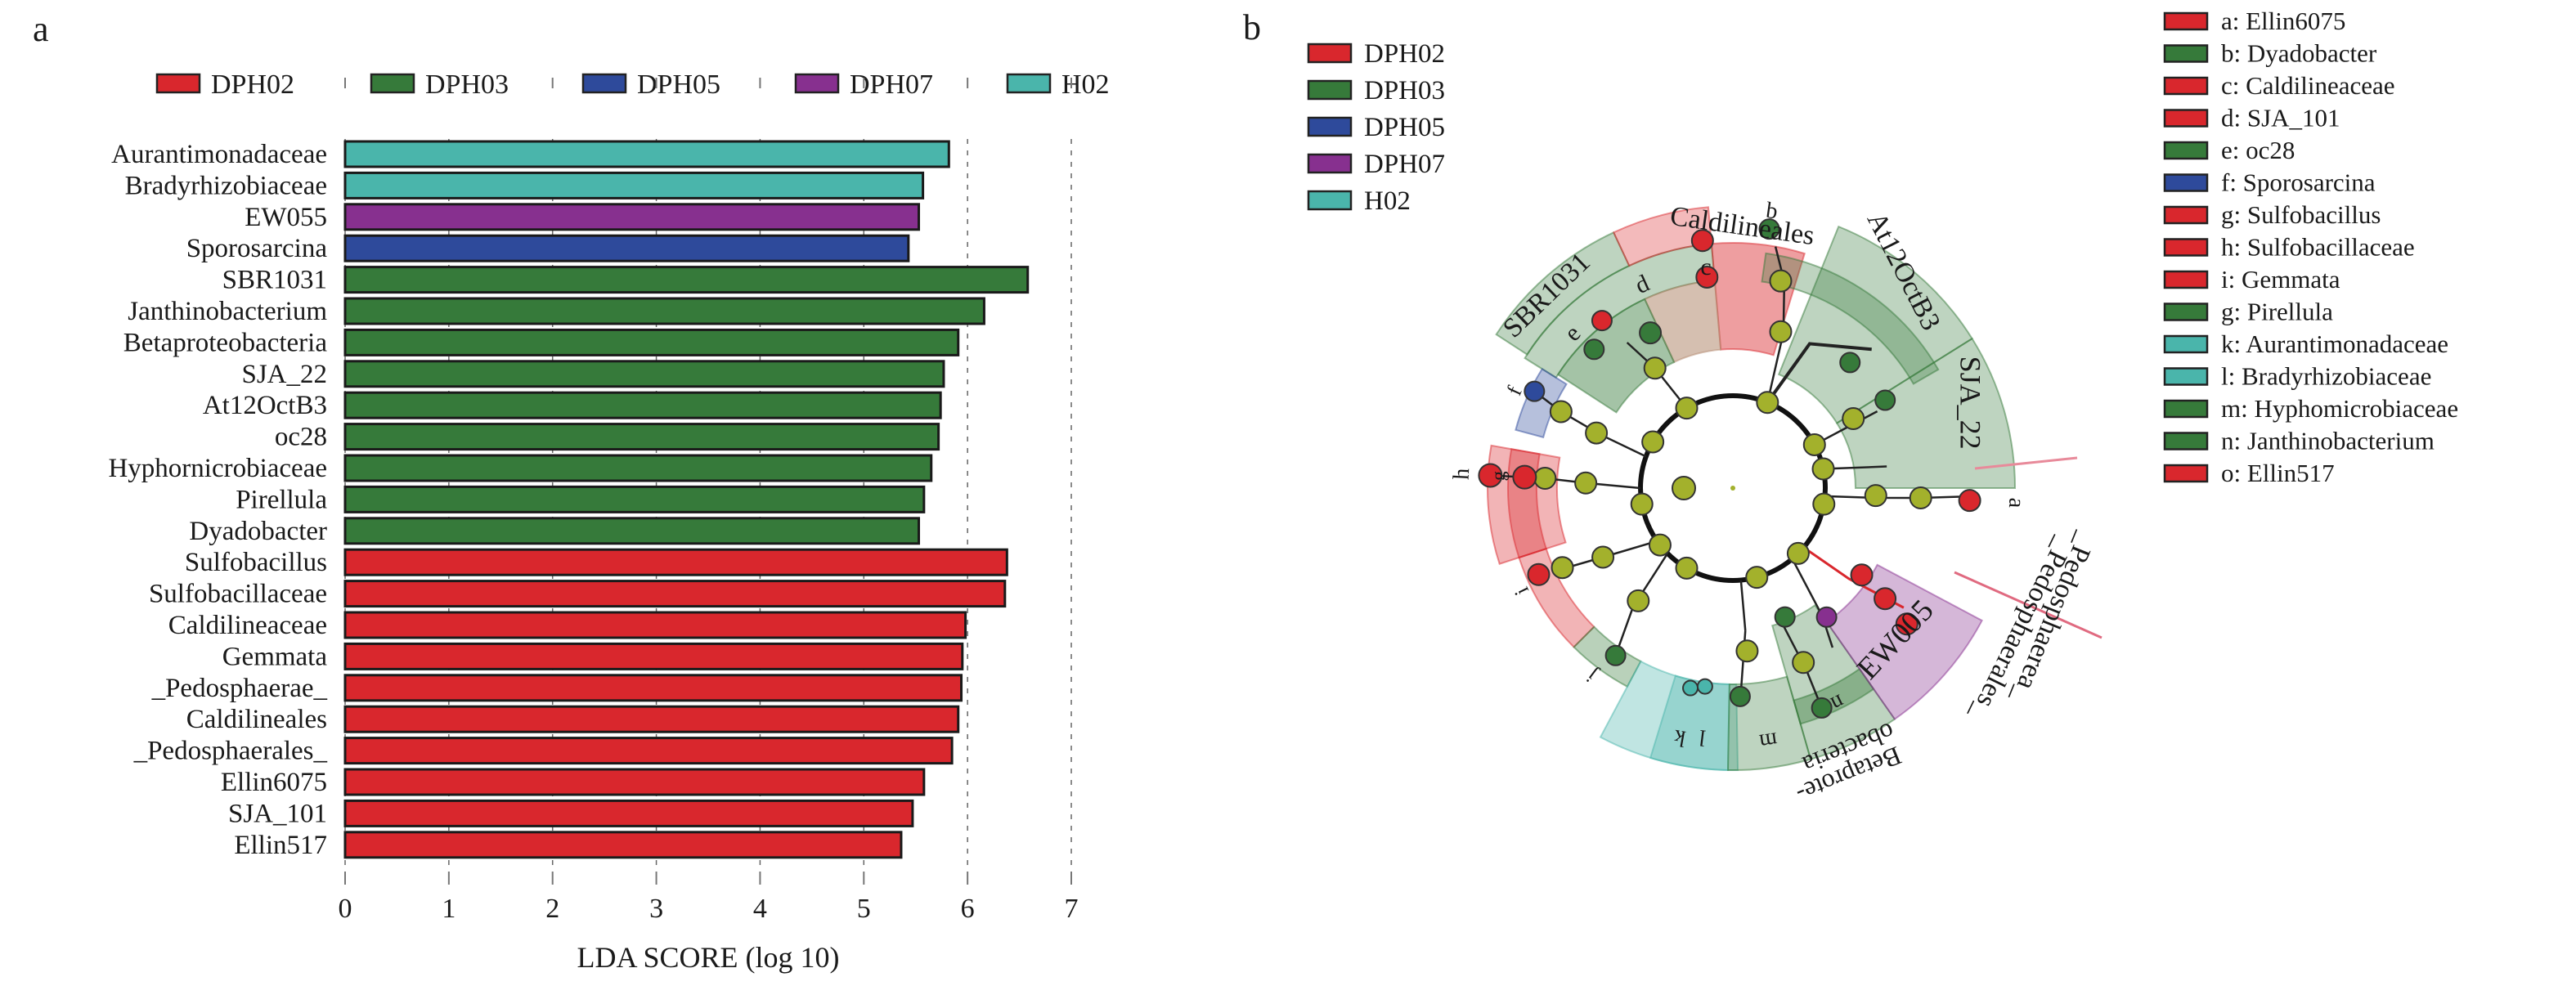  What do you see at coordinates (257, 249) in the screenshot?
I see `category-label: Sporosarcina` at bounding box center [257, 249].